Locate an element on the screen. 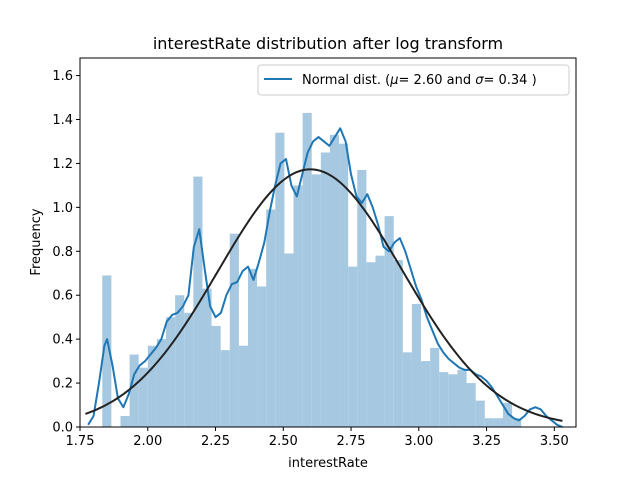 The width and height of the screenshot is (640, 480). legend-label-part: Normal dist. ( is located at coordinates (346, 80).